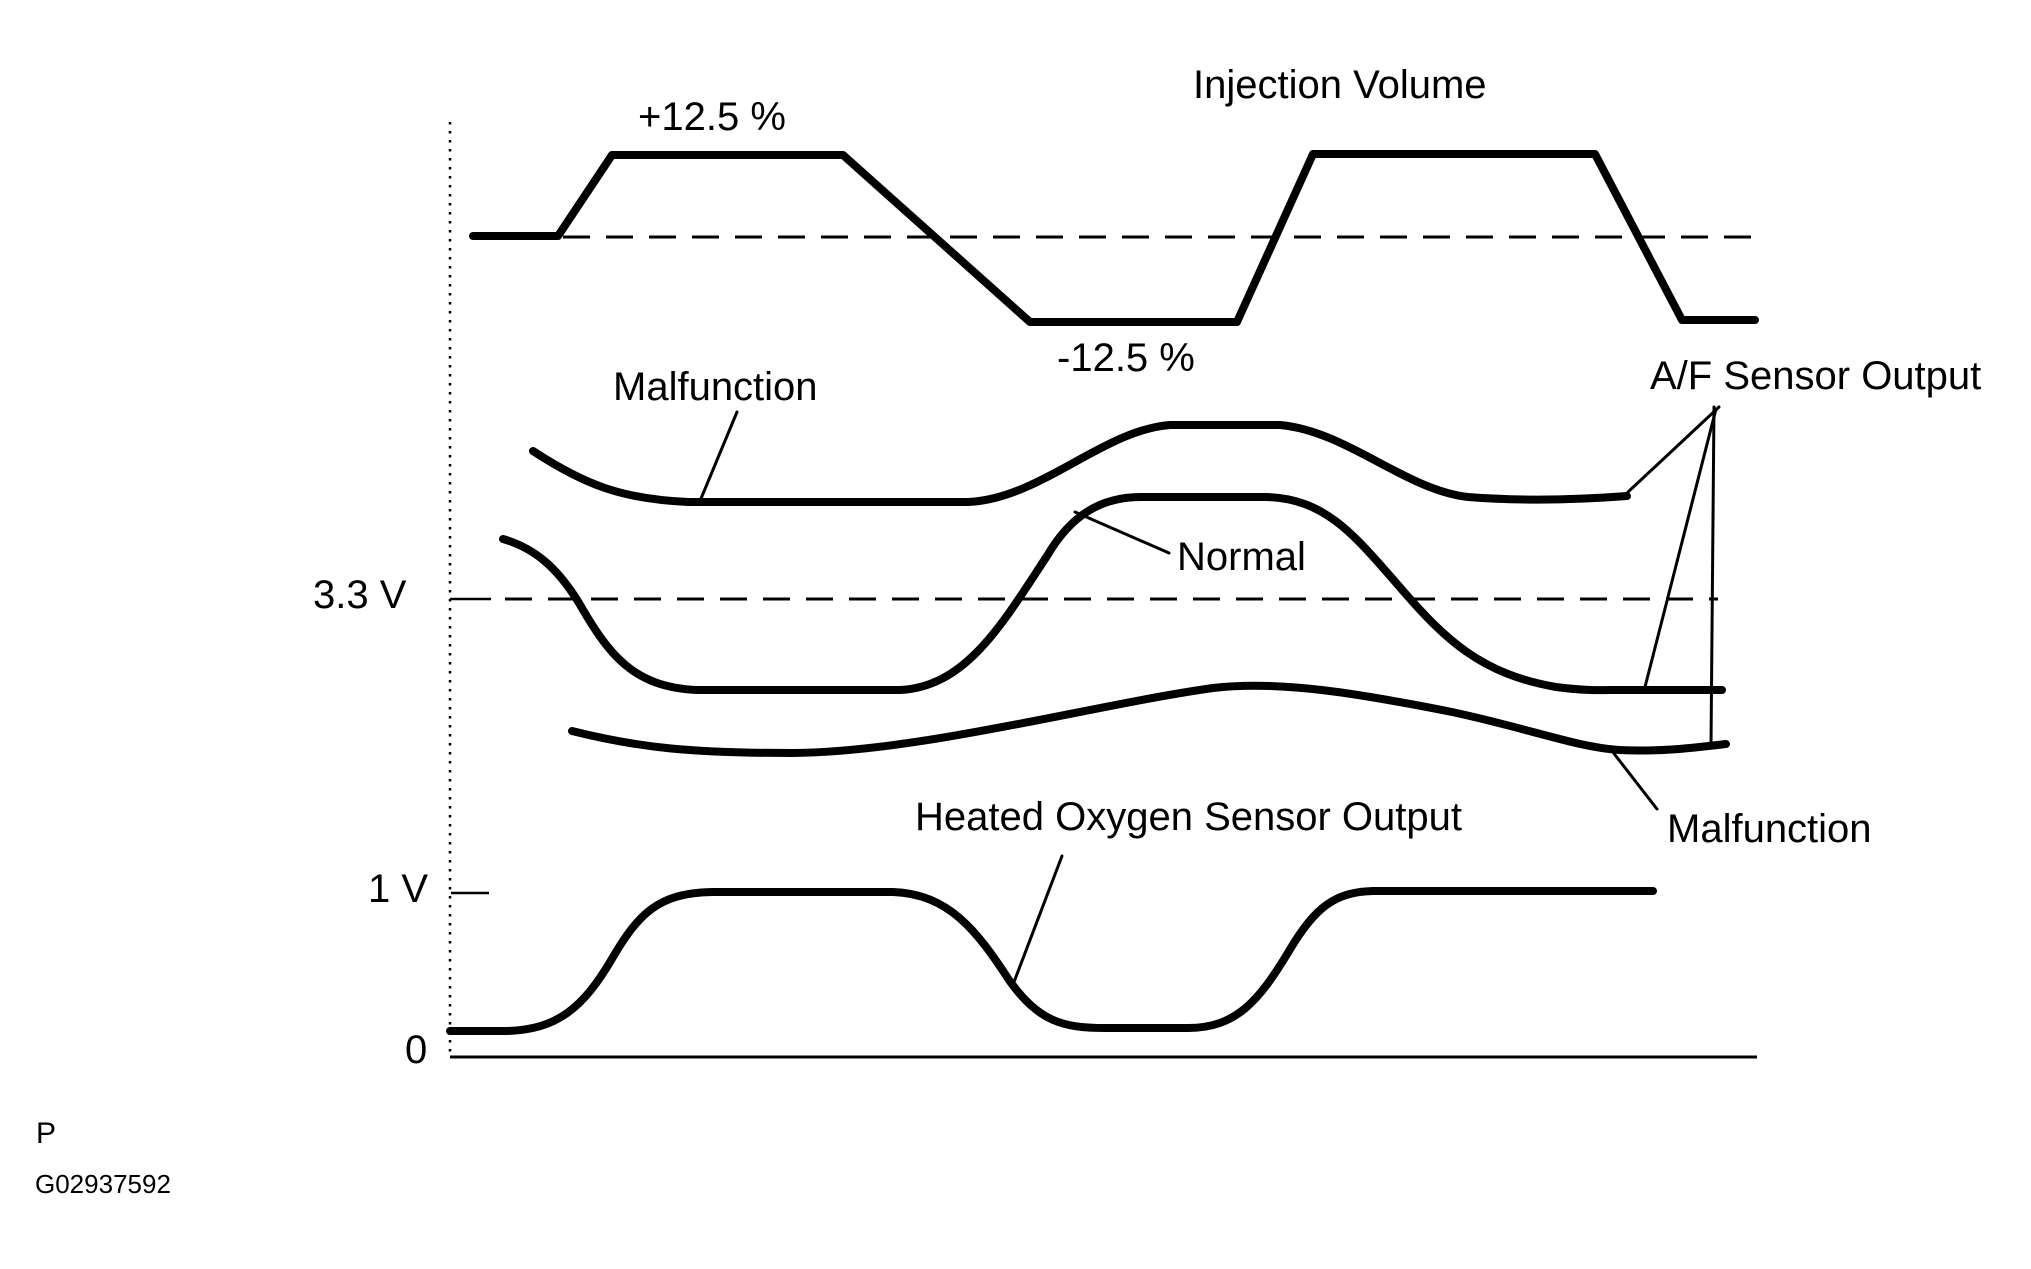 The width and height of the screenshot is (2031, 1269). What do you see at coordinates (103, 1184) in the screenshot?
I see `figure-code: G02937592` at bounding box center [103, 1184].